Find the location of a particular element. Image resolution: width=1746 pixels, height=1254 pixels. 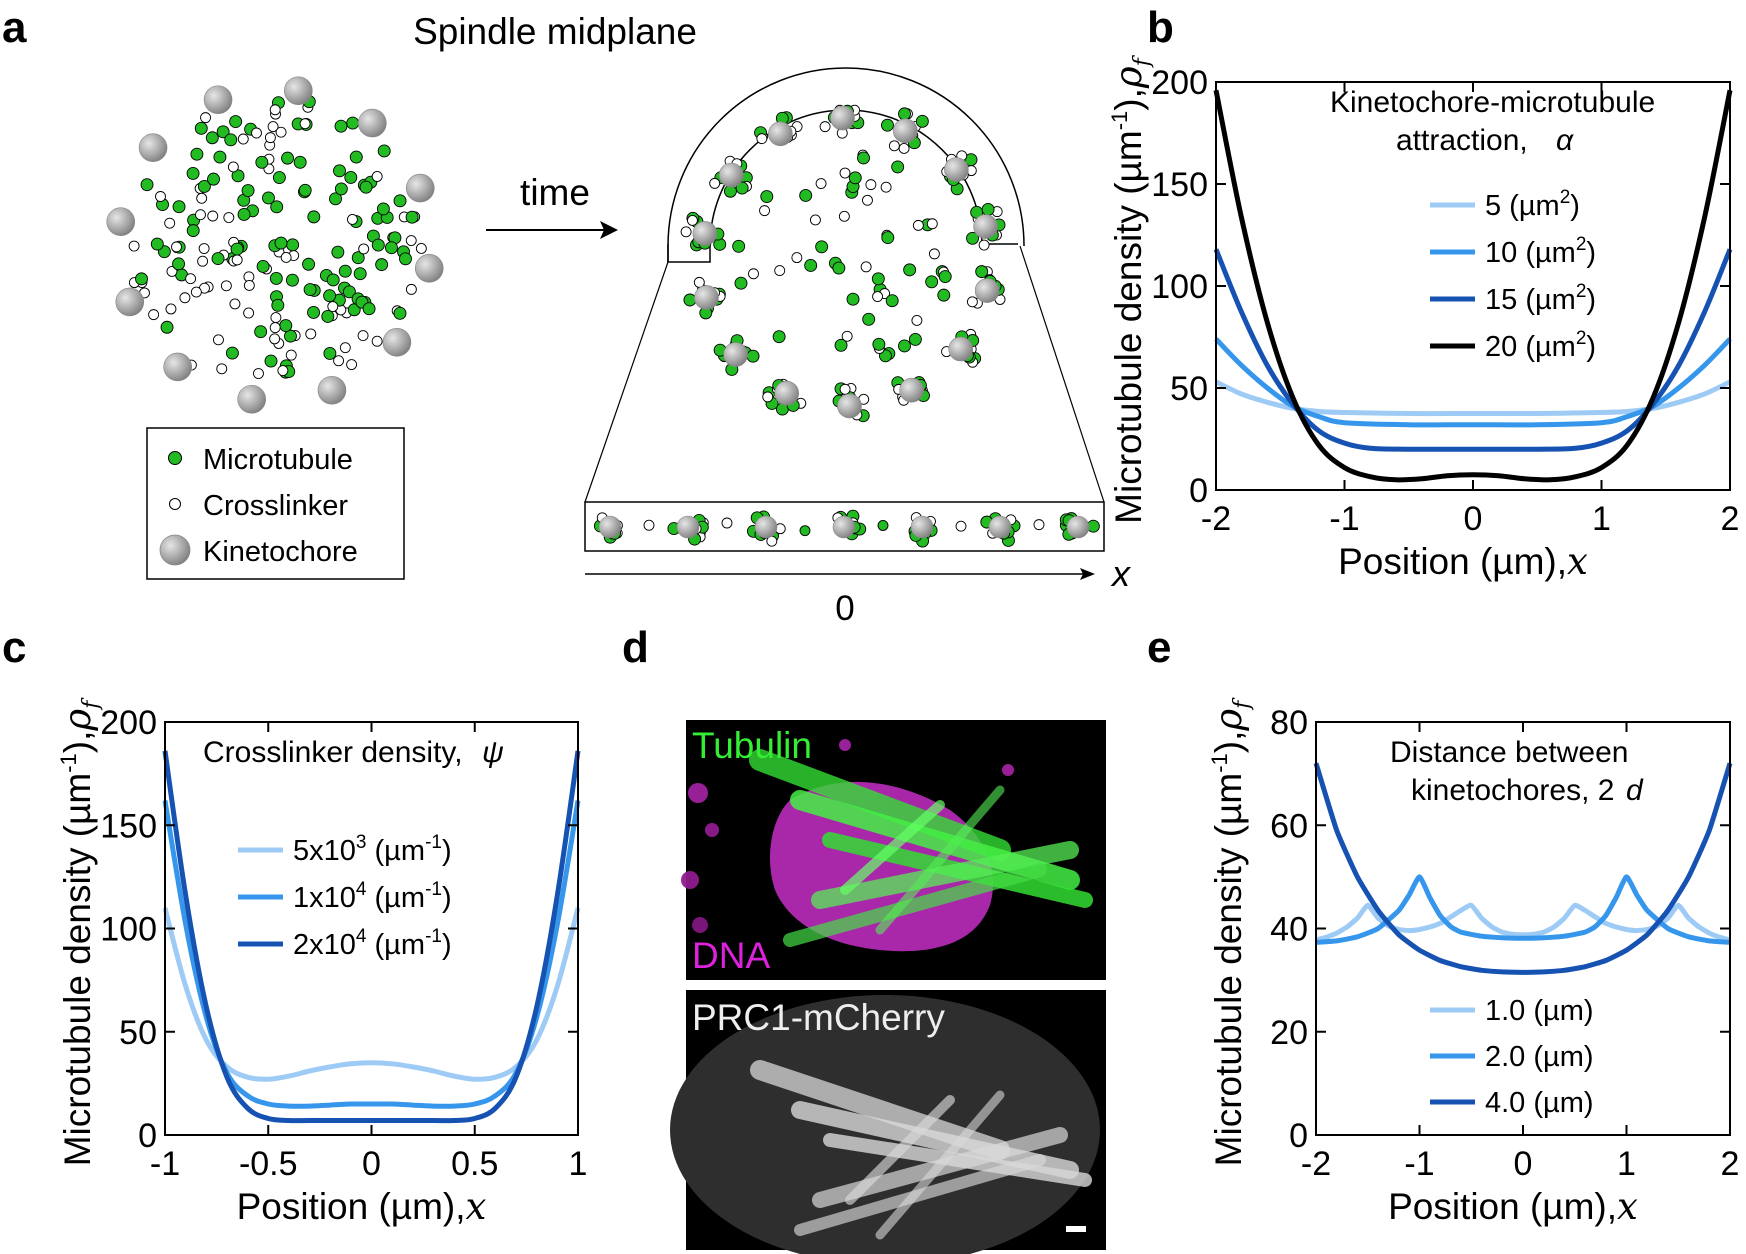

strip-axis-var: x is located at coordinates (1121, 573).